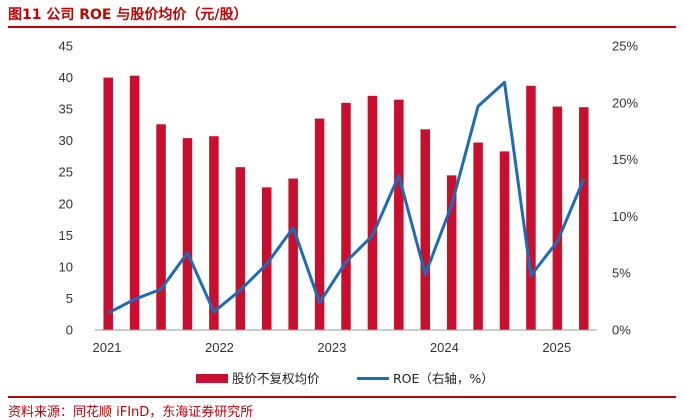  What do you see at coordinates (66, 109) in the screenshot?
I see `left-axis-tick-label: 35` at bounding box center [66, 109].